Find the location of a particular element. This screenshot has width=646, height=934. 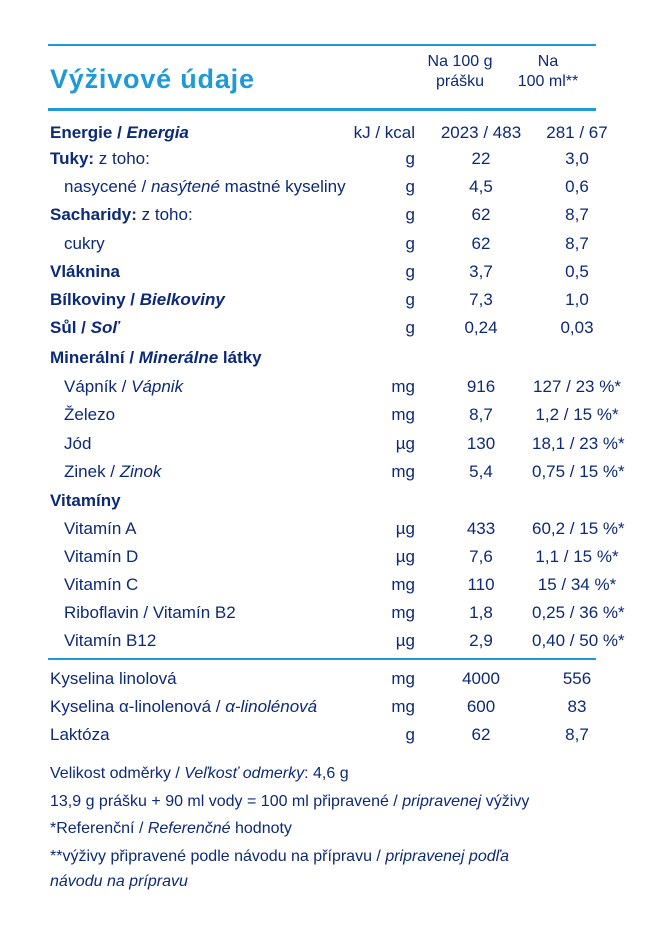

row-value-100g: 2023 / 483 is located at coordinates (481, 132).